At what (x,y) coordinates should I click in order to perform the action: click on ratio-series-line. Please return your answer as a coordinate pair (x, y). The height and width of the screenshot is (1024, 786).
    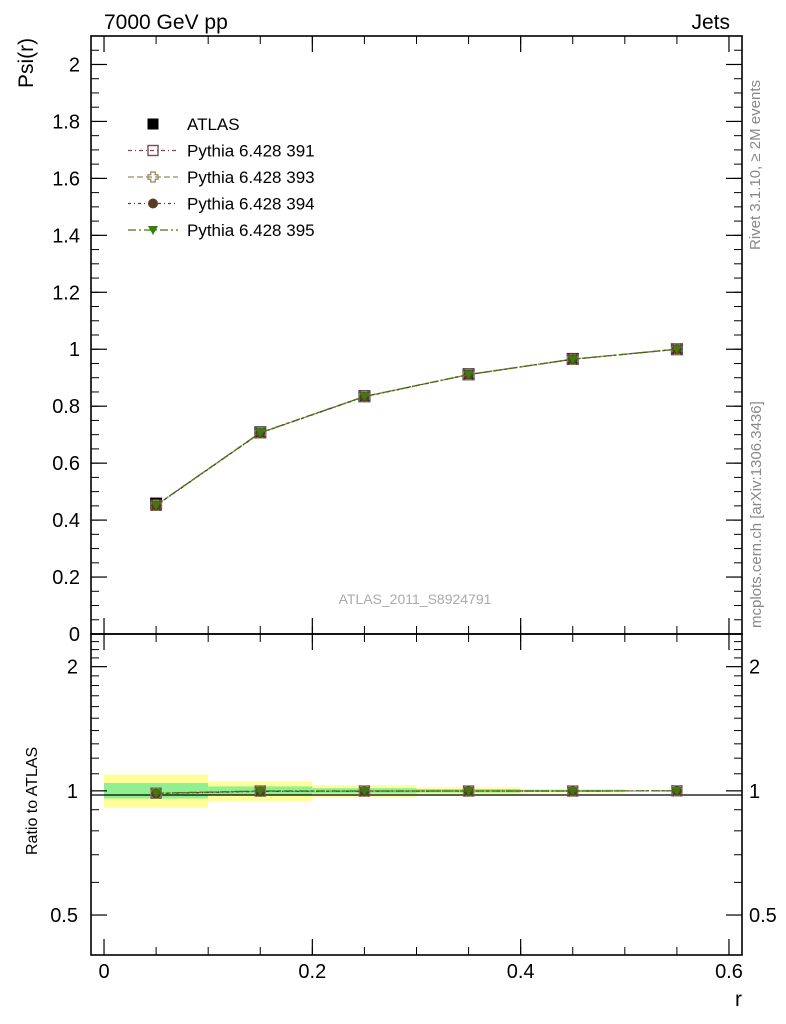
    Looking at the image, I should click on (416, 792).